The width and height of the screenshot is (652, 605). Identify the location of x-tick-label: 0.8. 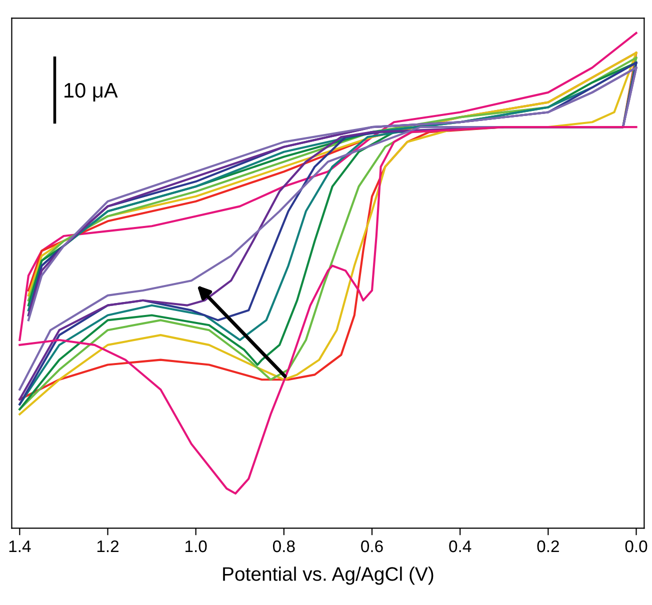
(283, 546).